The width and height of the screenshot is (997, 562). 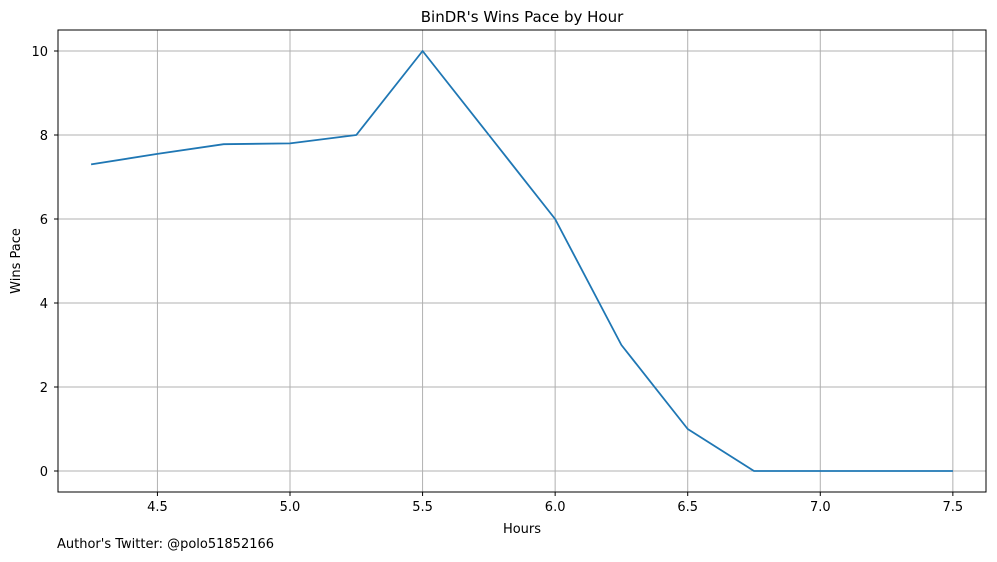 What do you see at coordinates (555, 507) in the screenshot?
I see `x-tick-label: 6.0` at bounding box center [555, 507].